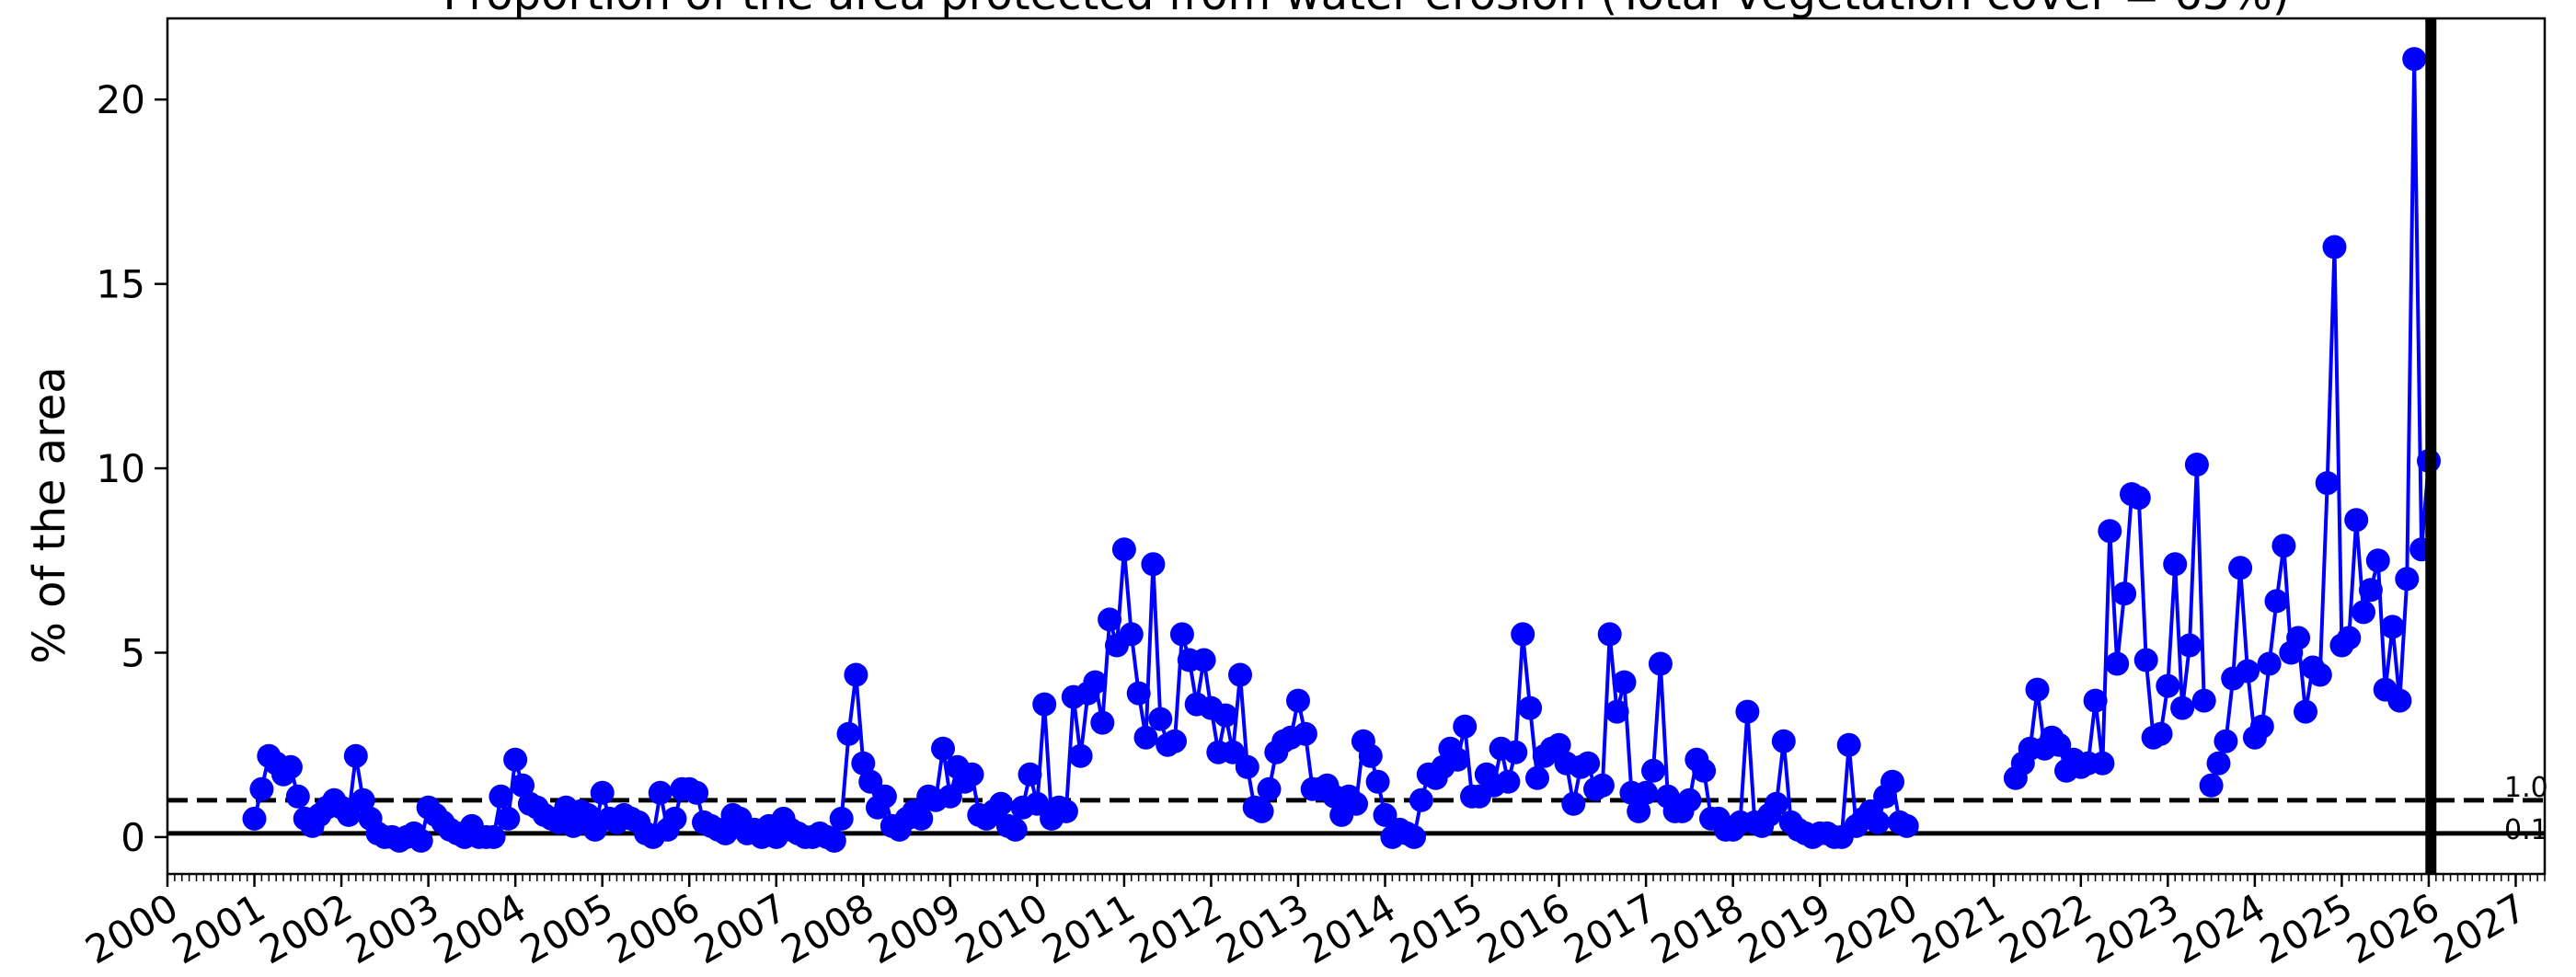 The height and width of the screenshot is (977, 2576). What do you see at coordinates (49, 514) in the screenshot?
I see `y-axis-label: % of the area` at bounding box center [49, 514].